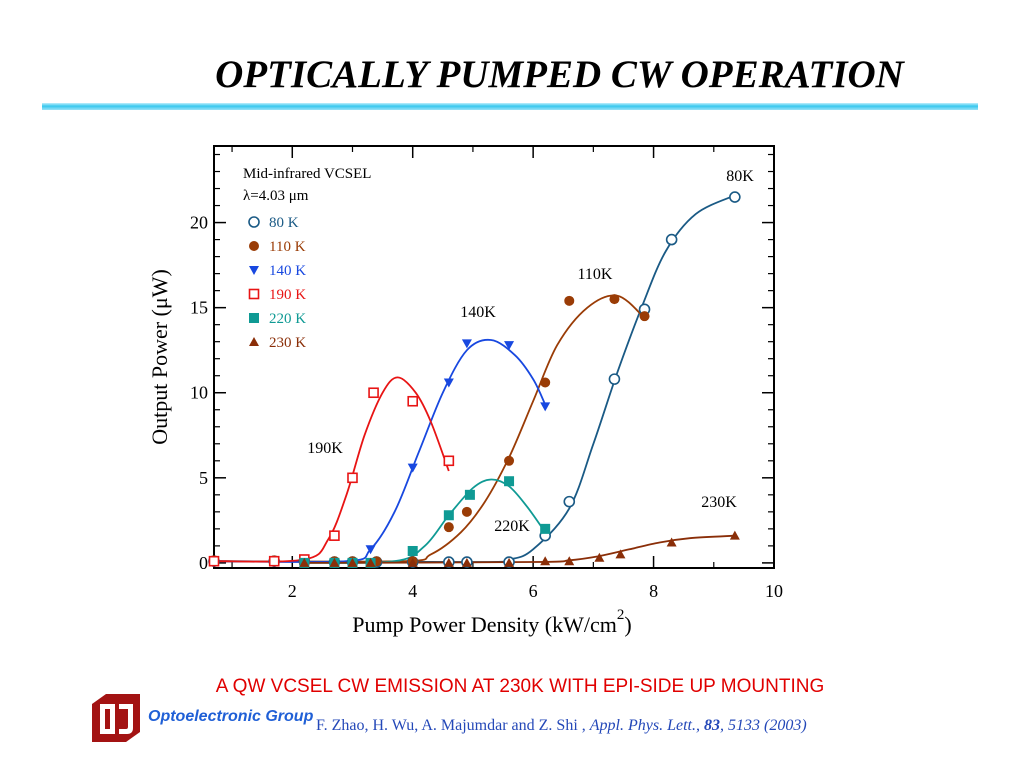 This screenshot has width=1024, height=768. I want to click on y-axis-label: Output Power (μW), so click(159, 357).